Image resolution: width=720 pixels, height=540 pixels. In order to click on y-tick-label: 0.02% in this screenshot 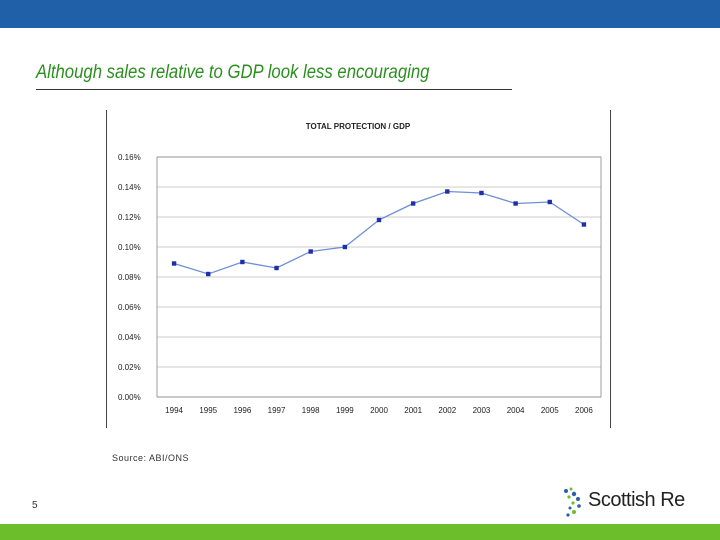, I will do `click(129, 367)`.